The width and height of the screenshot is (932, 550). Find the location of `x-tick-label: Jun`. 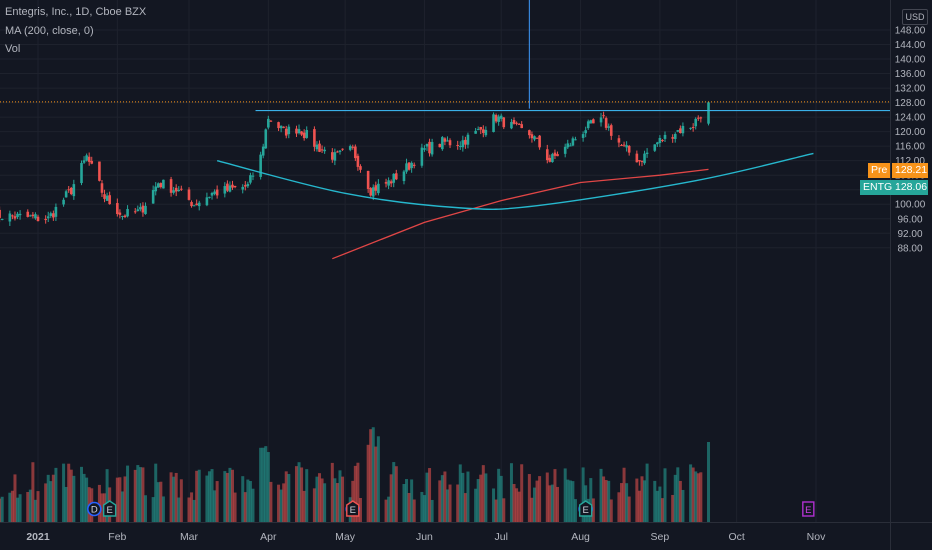

x-tick-label: Jun is located at coordinates (424, 537).